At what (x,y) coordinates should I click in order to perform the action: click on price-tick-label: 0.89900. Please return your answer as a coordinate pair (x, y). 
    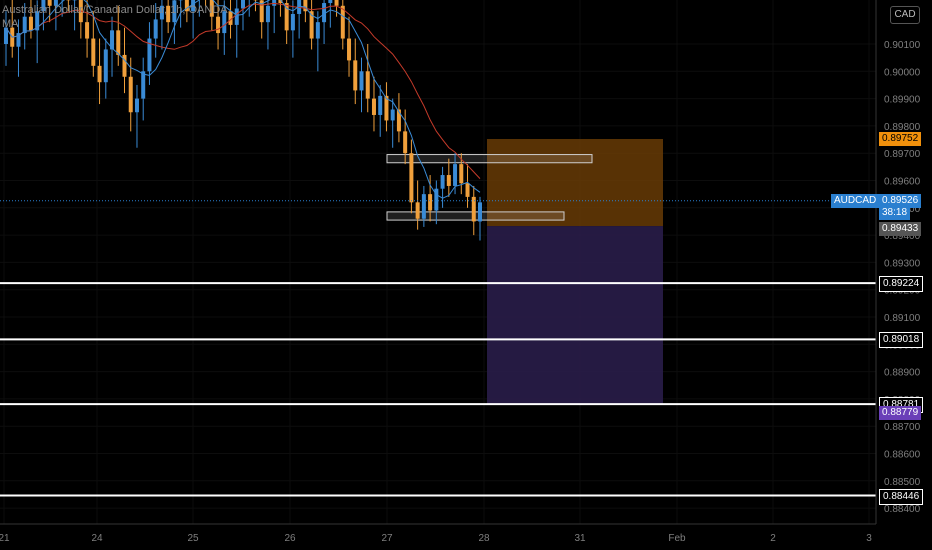
    Looking at the image, I should click on (902, 100).